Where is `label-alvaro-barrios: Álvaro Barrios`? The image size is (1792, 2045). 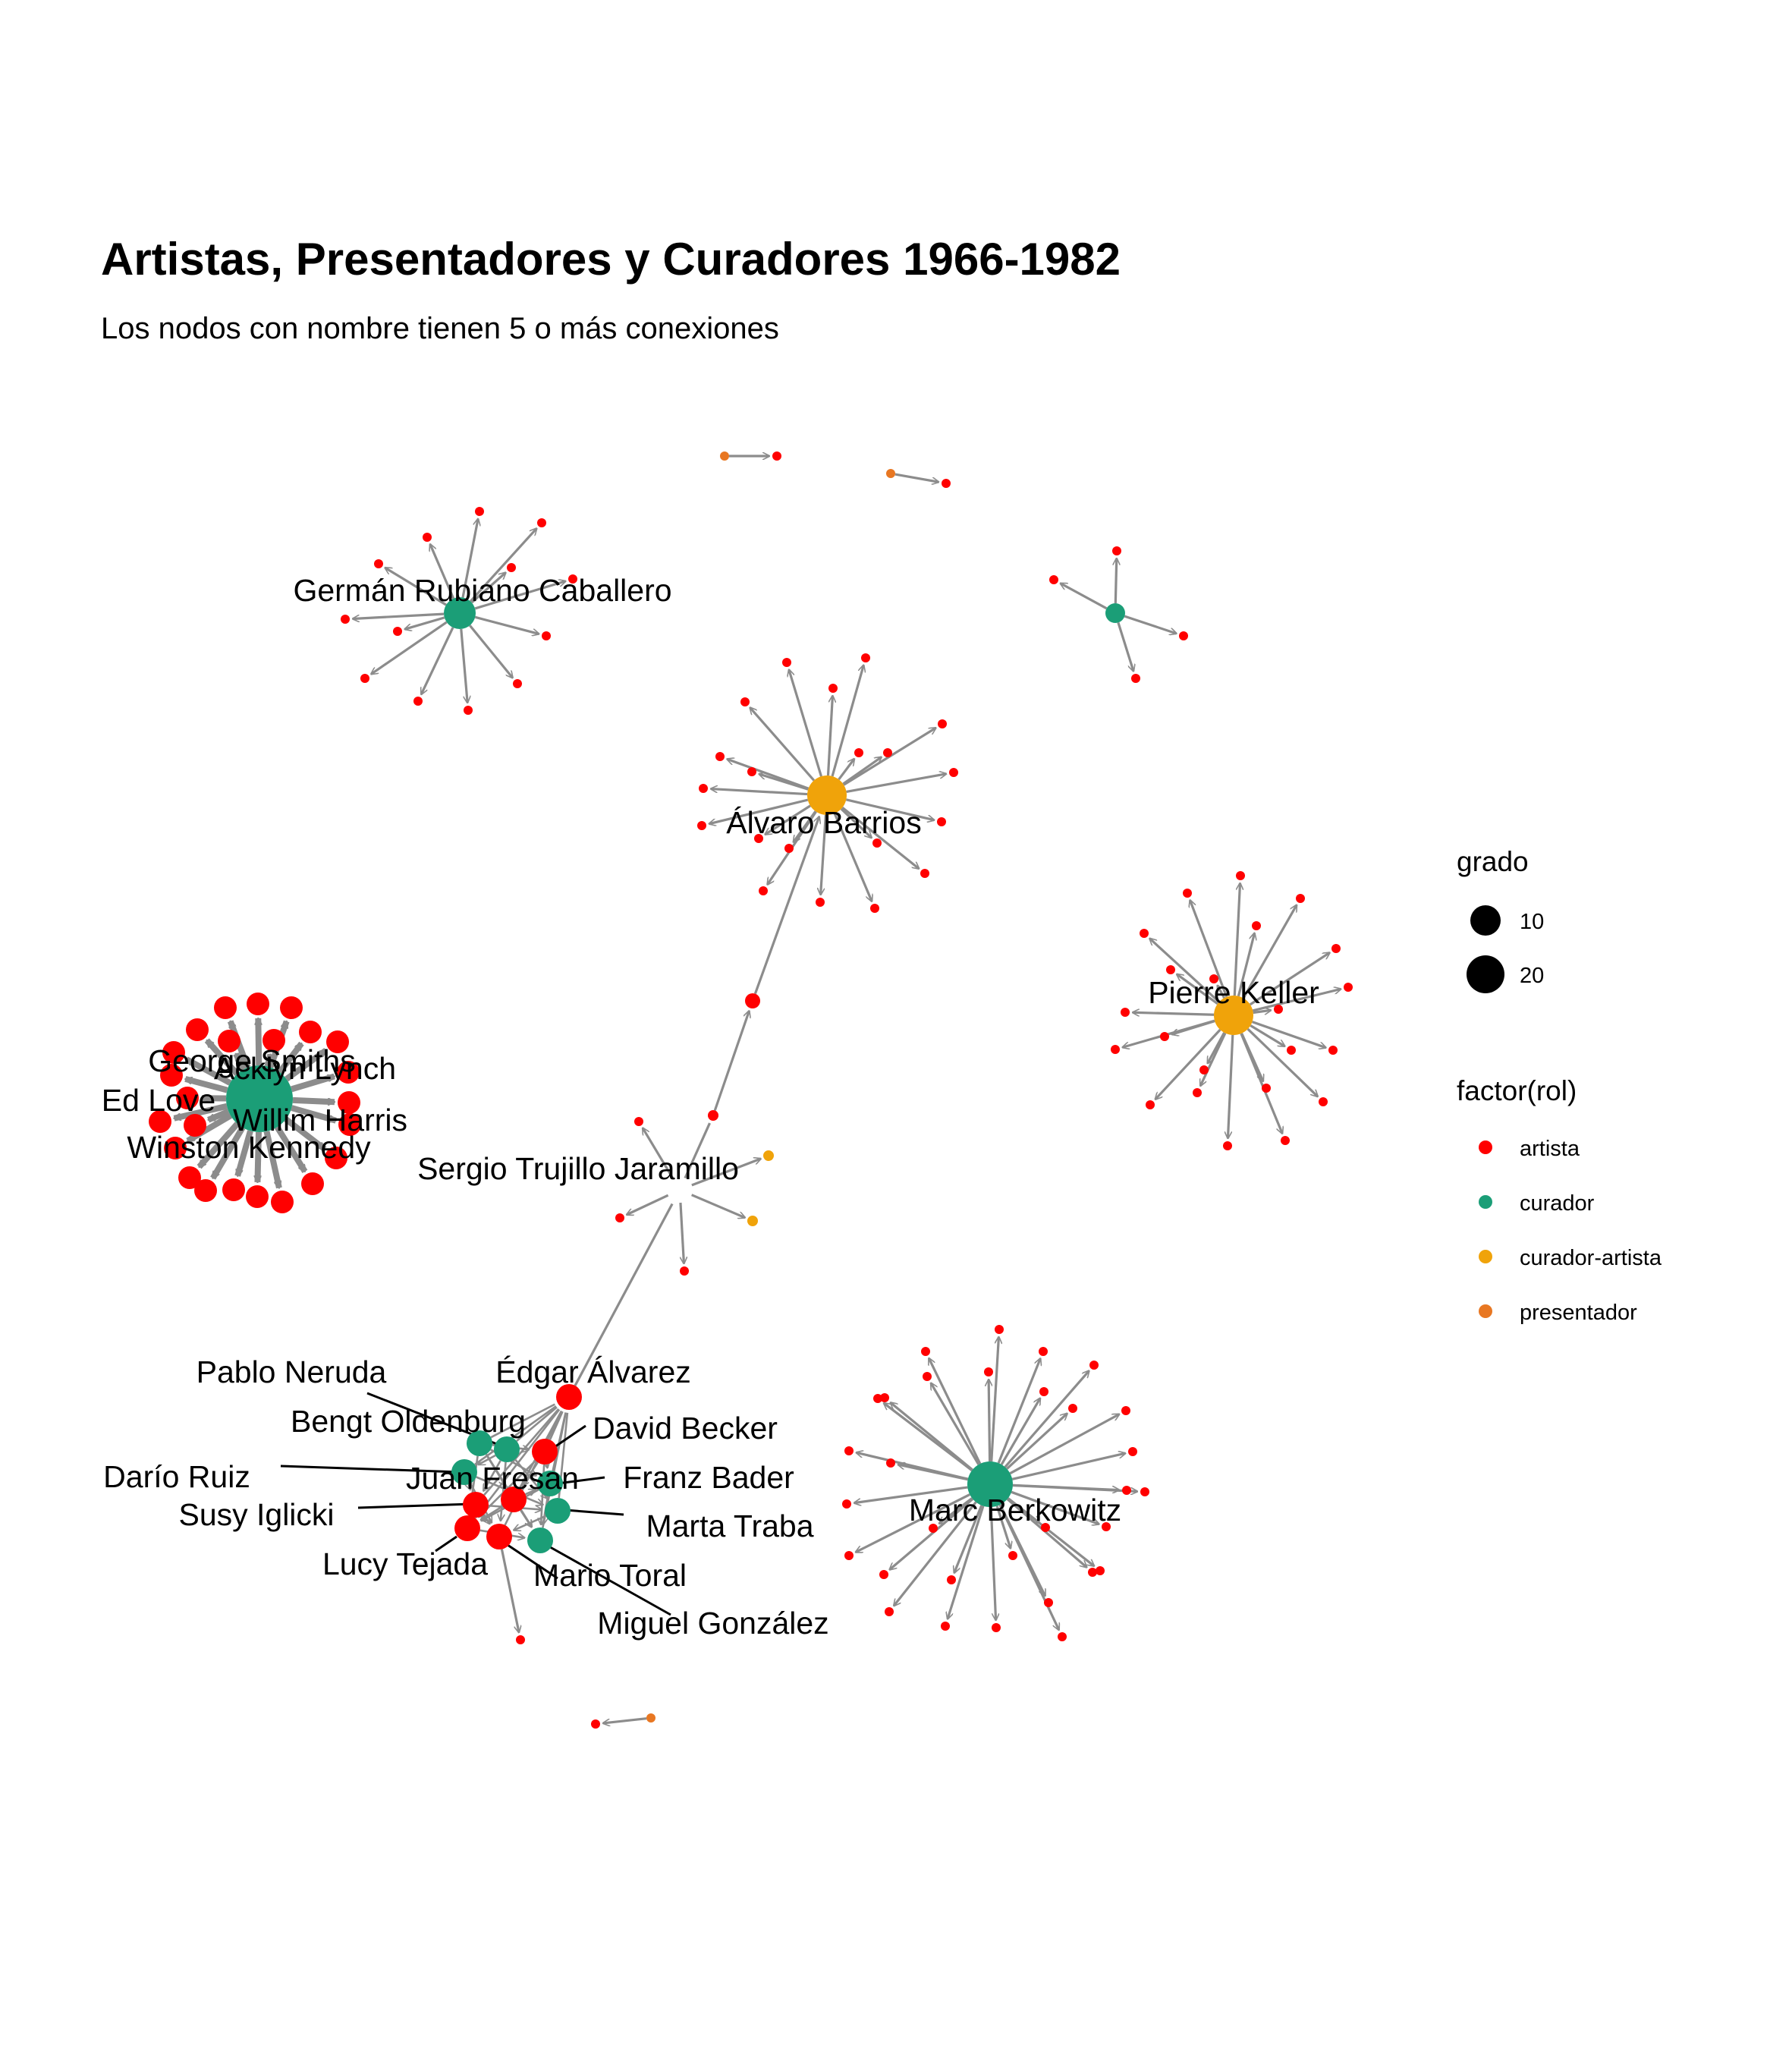
label-alvaro-barrios: Álvaro Barrios is located at coordinates (823, 823).